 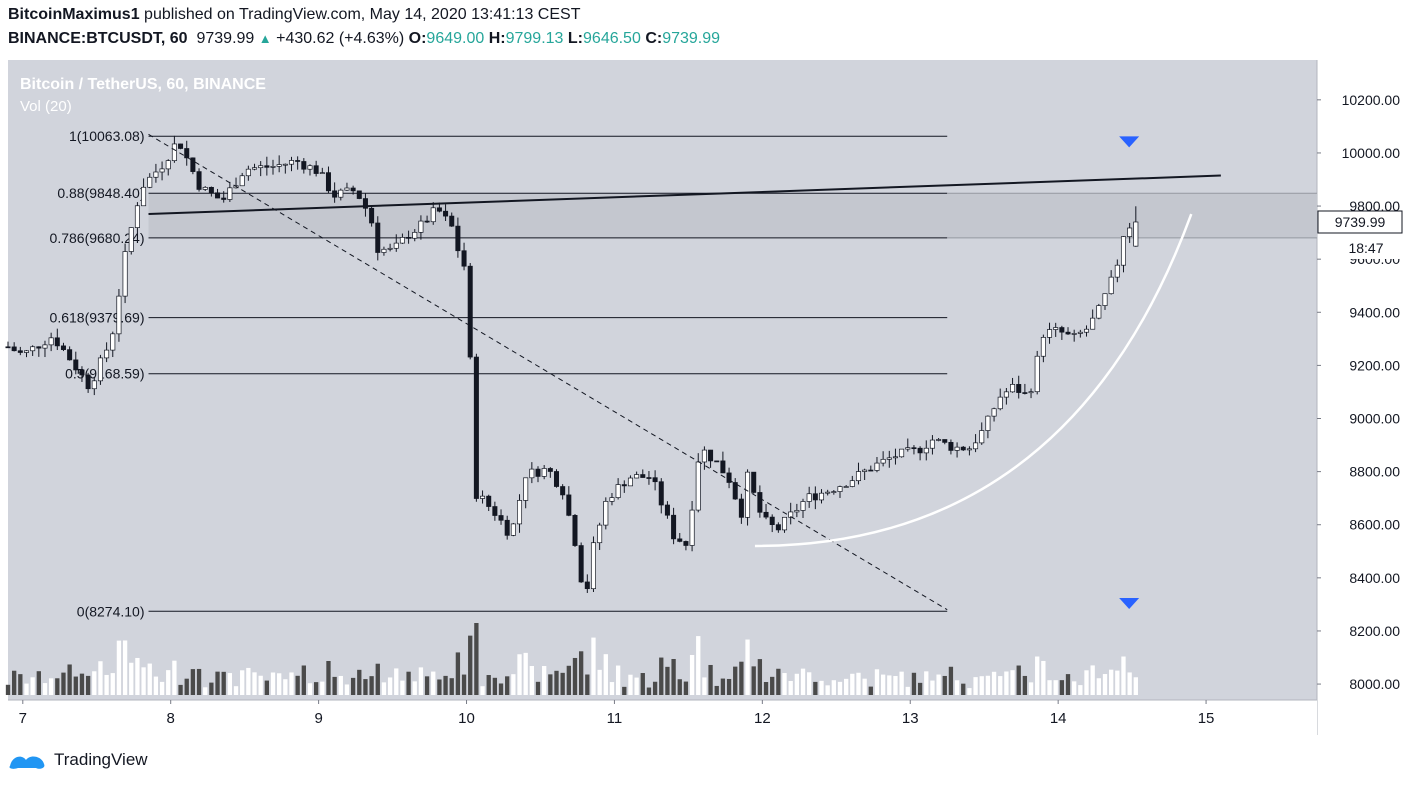 I want to click on tradingview-brand: TradingView, so click(x=101, y=759).